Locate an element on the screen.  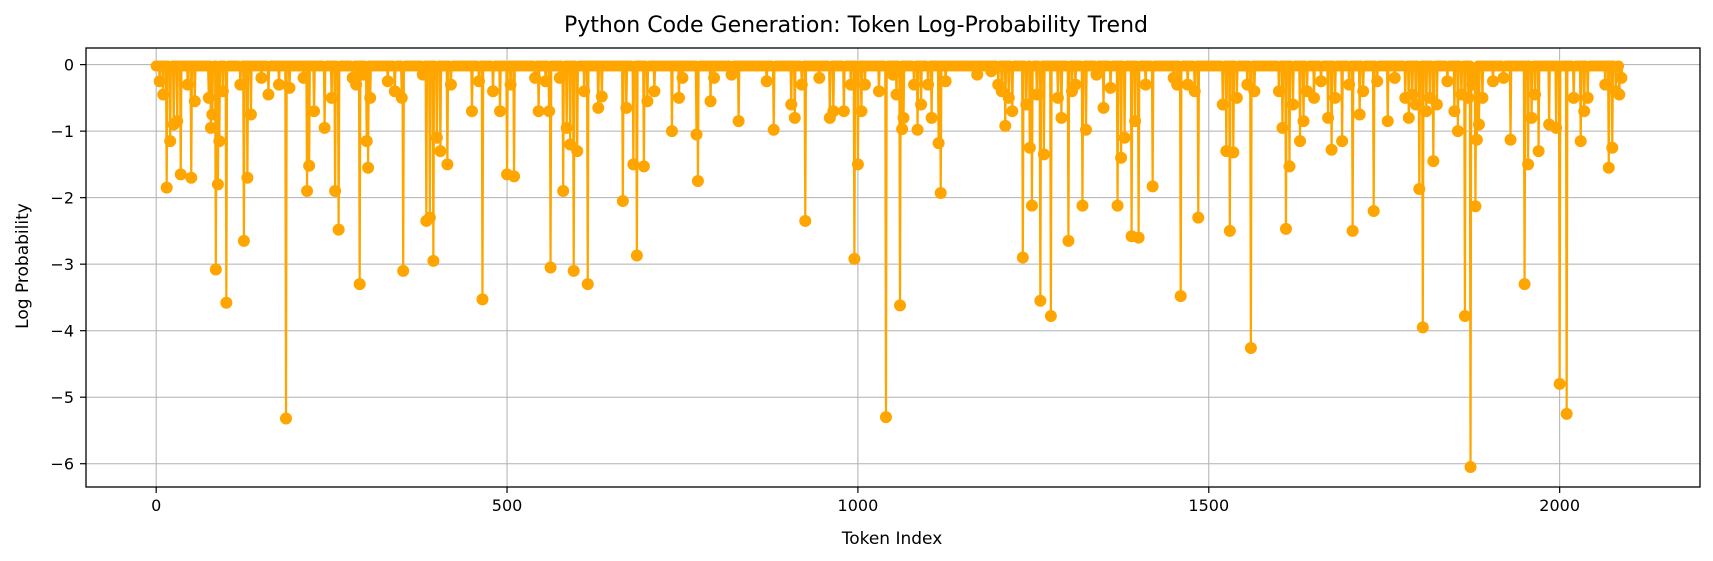
x-tick-label: 2000 is located at coordinates (1559, 505).